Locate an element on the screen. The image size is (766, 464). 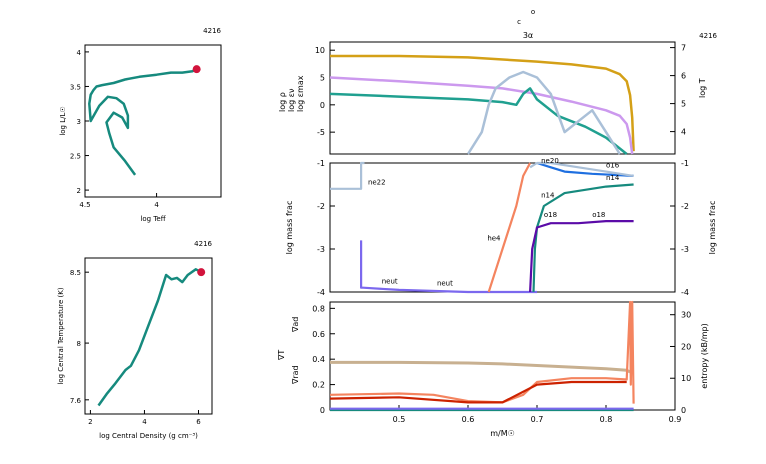
abundance-series-label: ne20 is located at coordinates (550, 161).